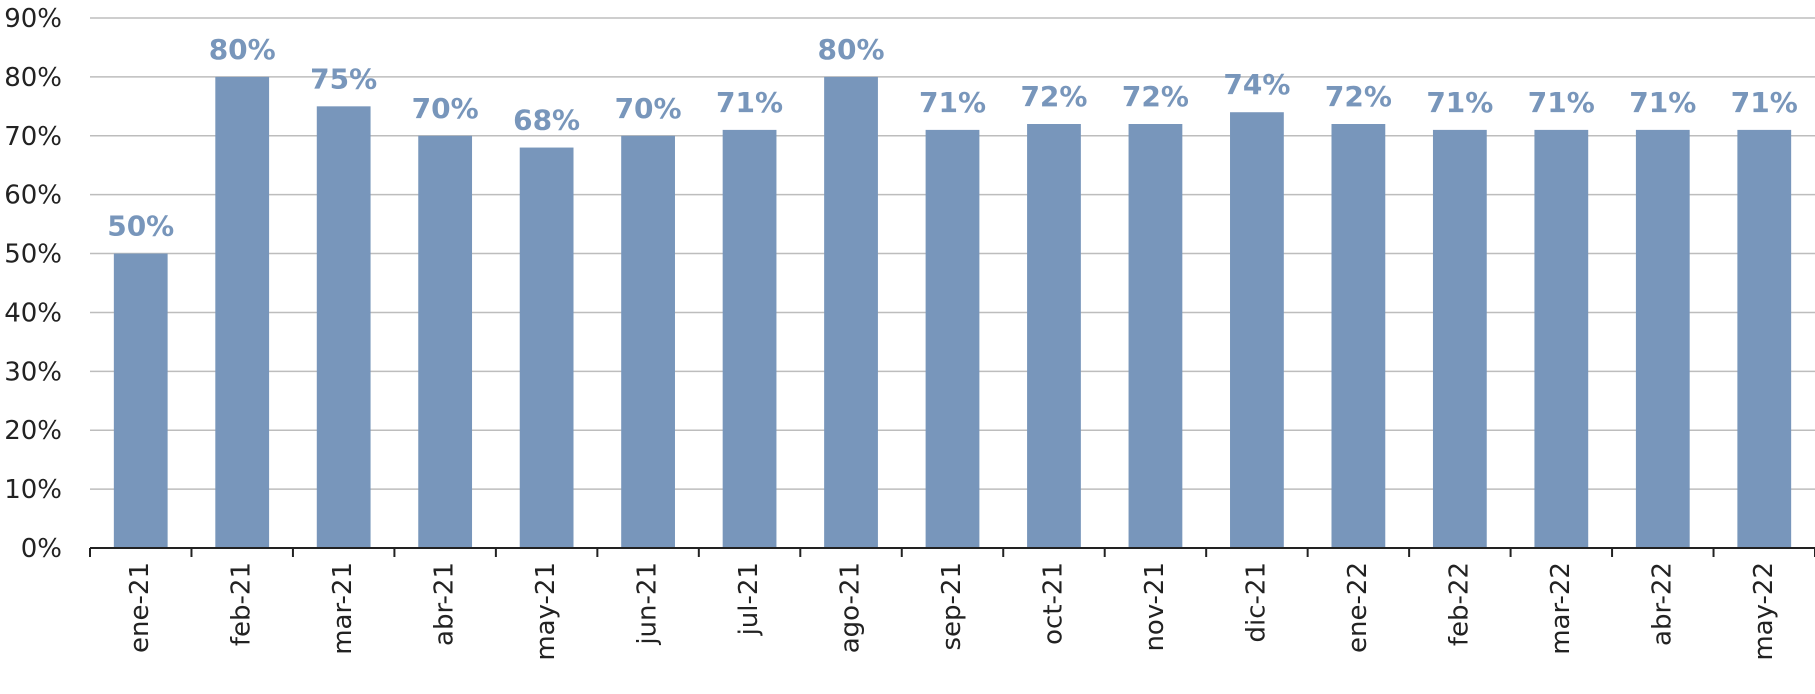 This screenshot has width=1815, height=694. I want to click on y-tick-label: 70%, so click(33, 137).